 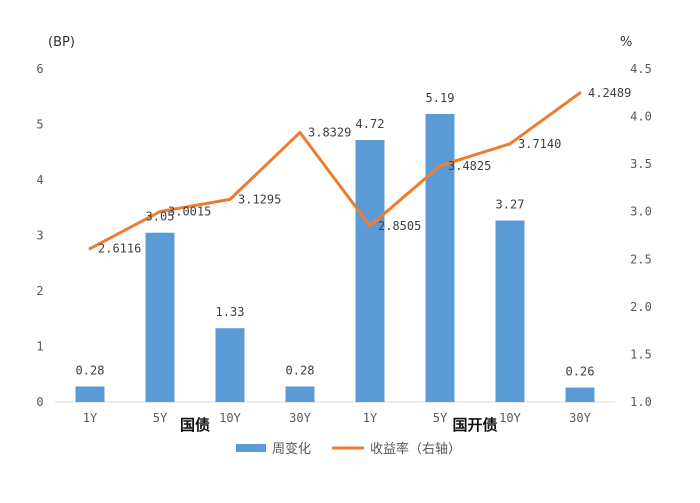 I want to click on right-tick-label: 2.0, so click(x=641, y=307).